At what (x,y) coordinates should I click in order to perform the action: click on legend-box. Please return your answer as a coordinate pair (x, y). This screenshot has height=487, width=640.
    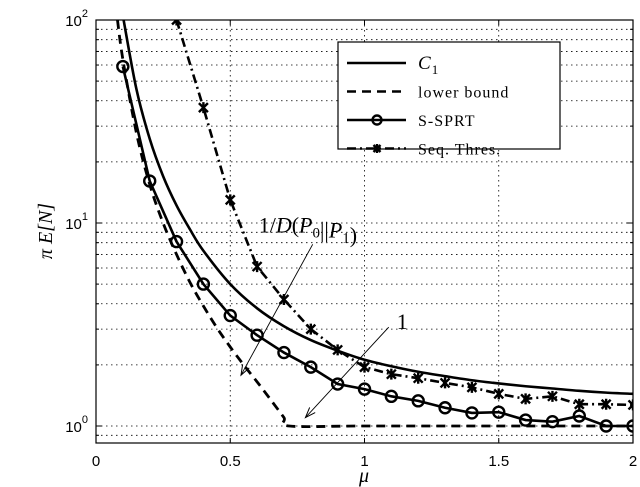
    Looking at the image, I should click on (449, 95).